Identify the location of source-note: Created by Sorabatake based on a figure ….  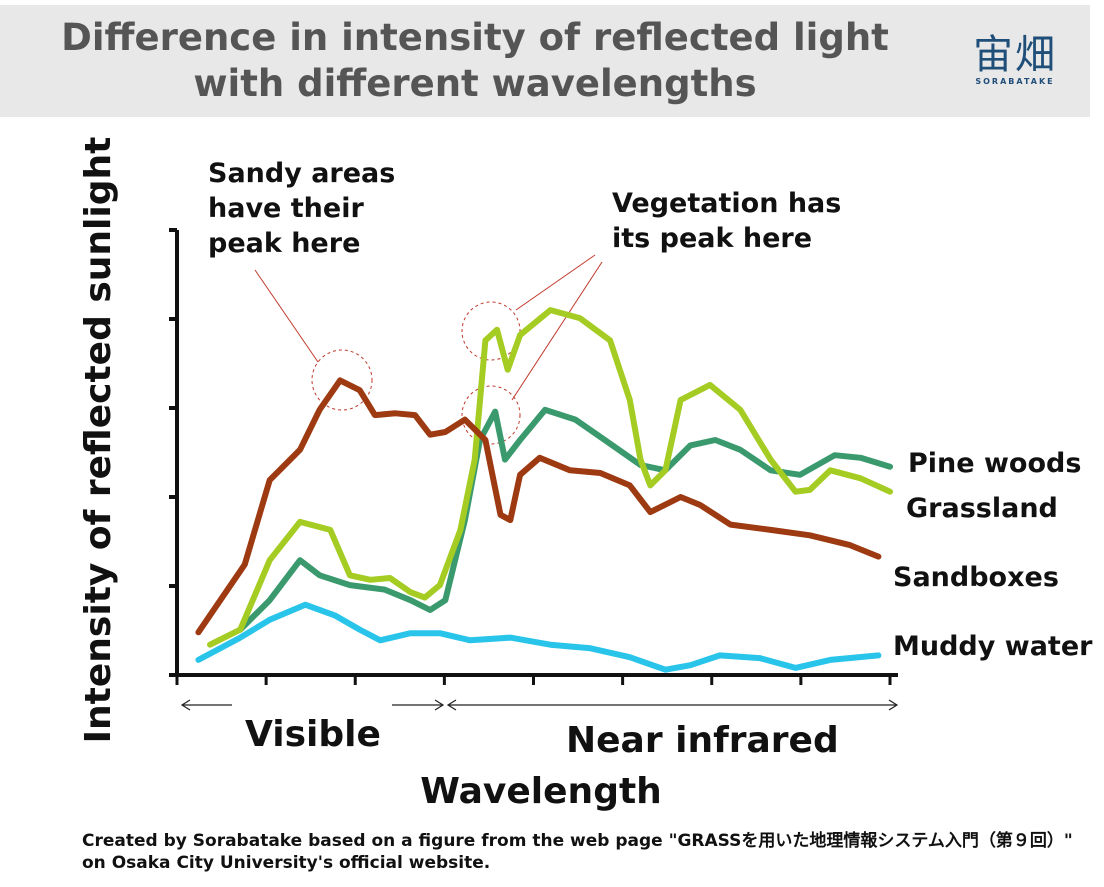
(577, 852).